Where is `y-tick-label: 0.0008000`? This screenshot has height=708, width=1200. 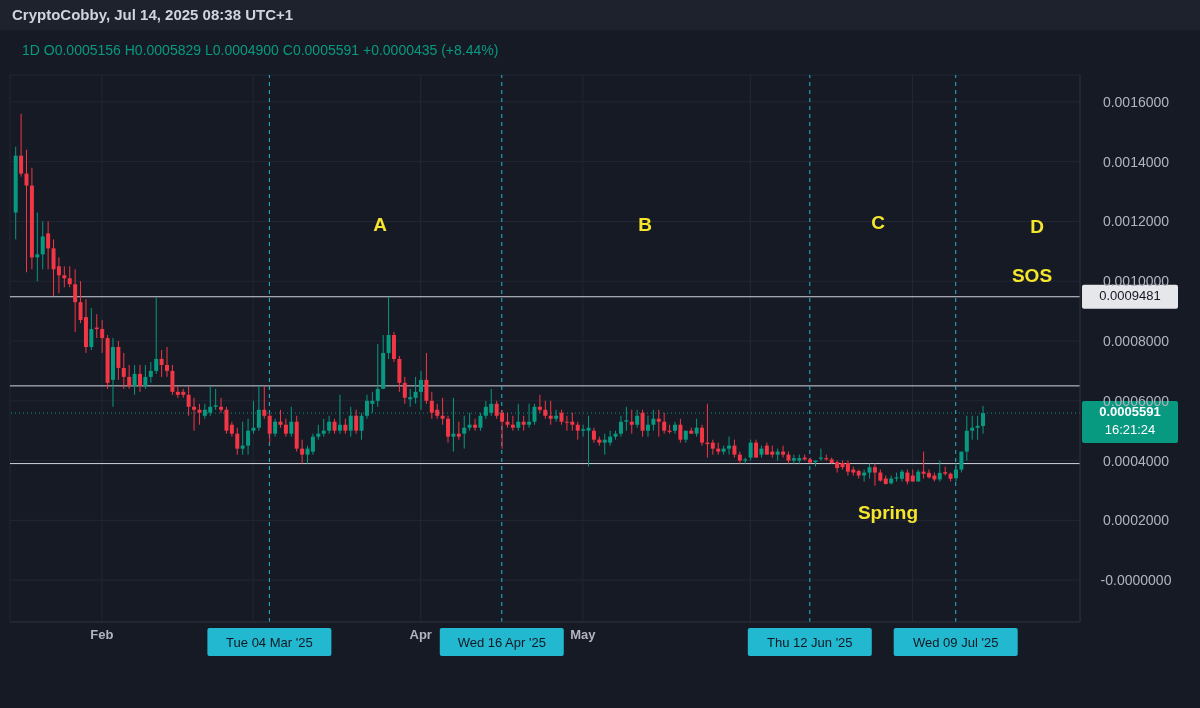
y-tick-label: 0.0008000 is located at coordinates (1136, 341).